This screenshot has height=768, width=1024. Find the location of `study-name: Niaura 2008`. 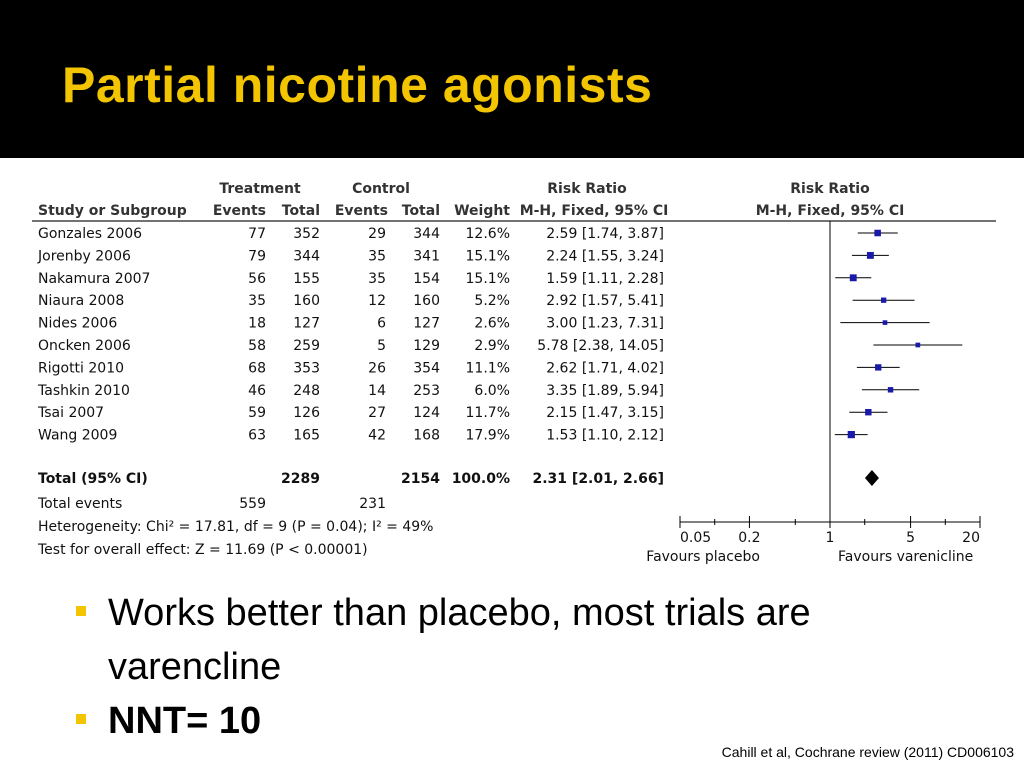

study-name: Niaura 2008 is located at coordinates (81, 301).